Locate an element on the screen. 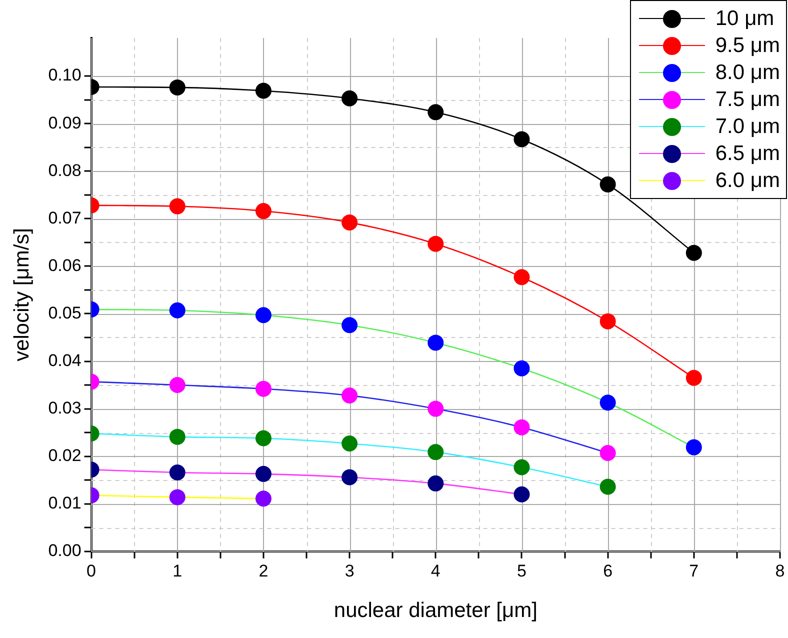  legend-label: 7.5 μm is located at coordinates (747, 100).